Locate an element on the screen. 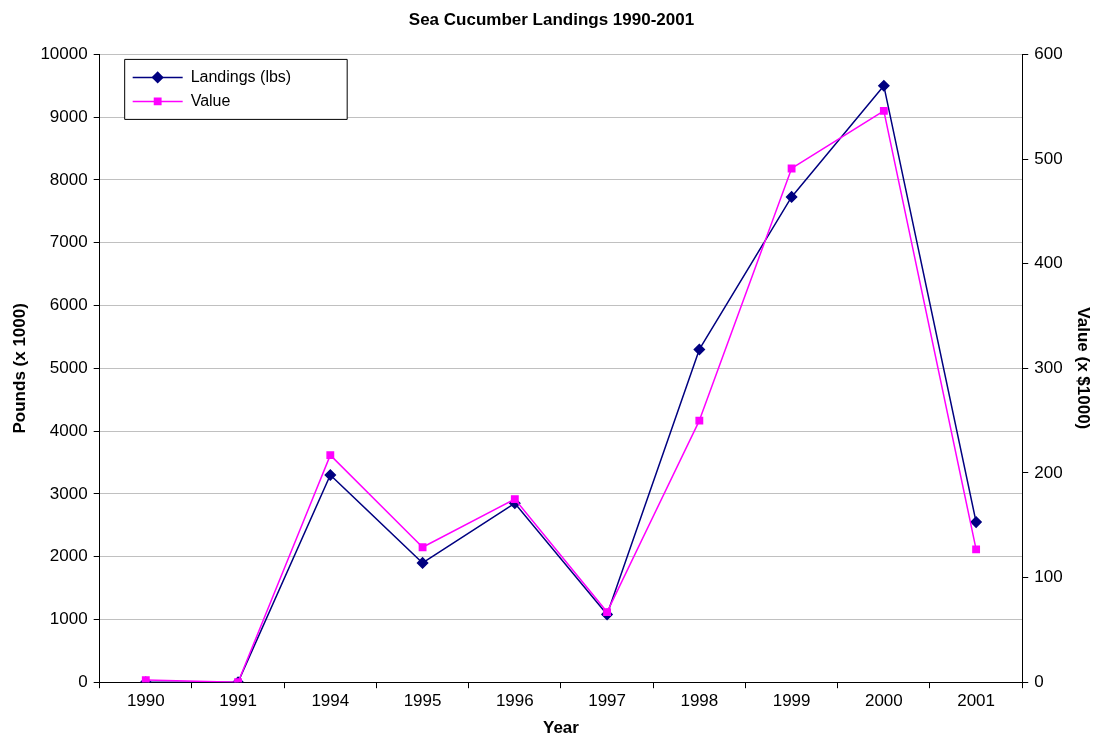 The width and height of the screenshot is (1107, 743). y2-tick-label: 0 is located at coordinates (1039, 681).